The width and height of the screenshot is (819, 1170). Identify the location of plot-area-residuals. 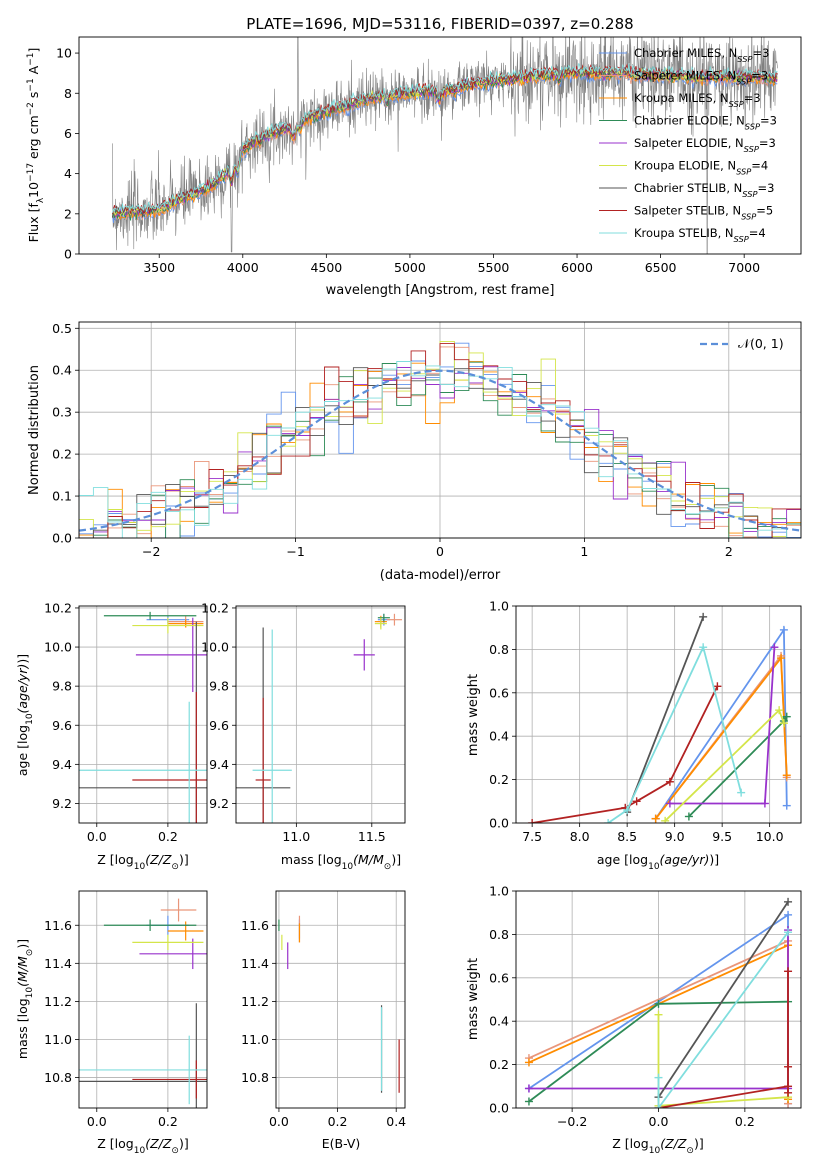
(440, 439).